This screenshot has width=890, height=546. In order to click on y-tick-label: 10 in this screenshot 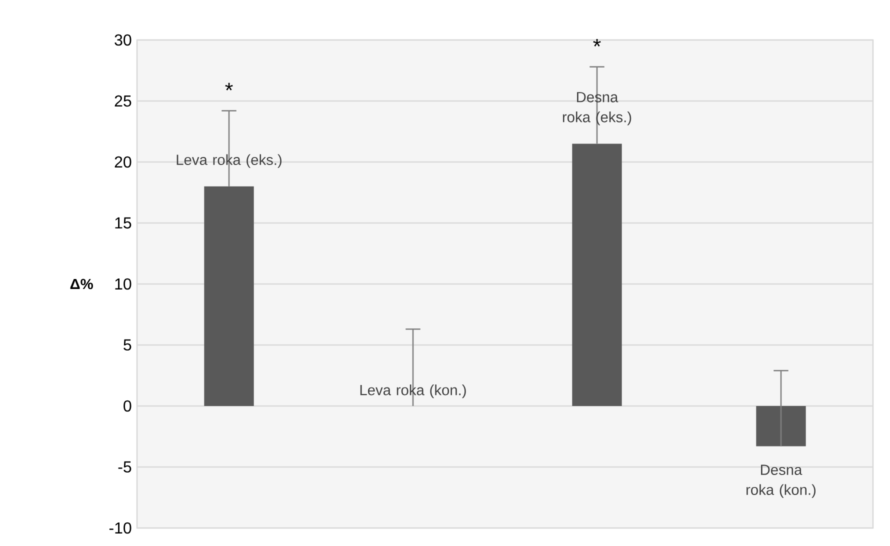, I will do `click(123, 284)`.